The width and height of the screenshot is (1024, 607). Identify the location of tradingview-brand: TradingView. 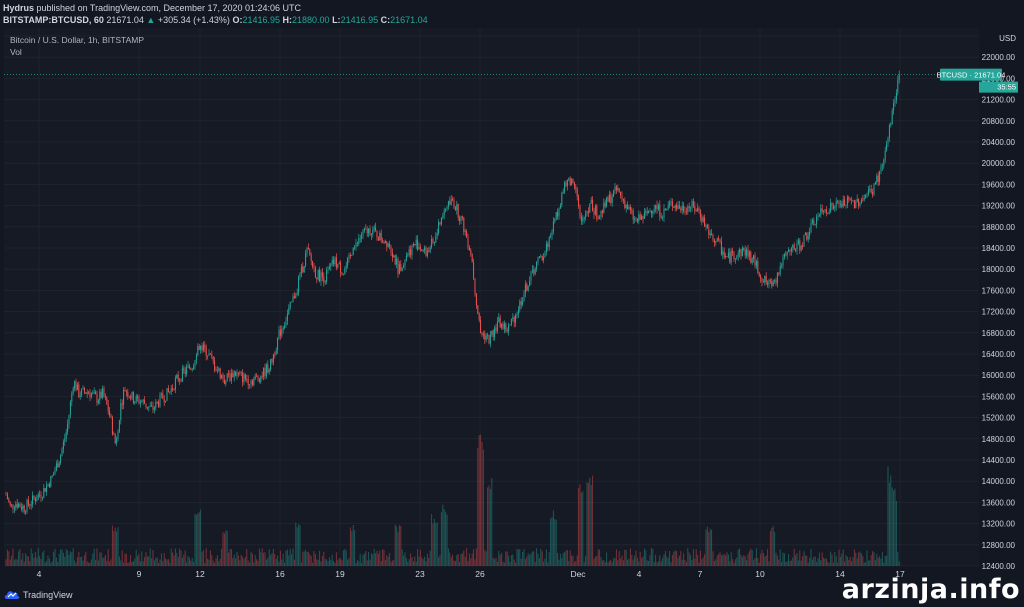
(38, 594).